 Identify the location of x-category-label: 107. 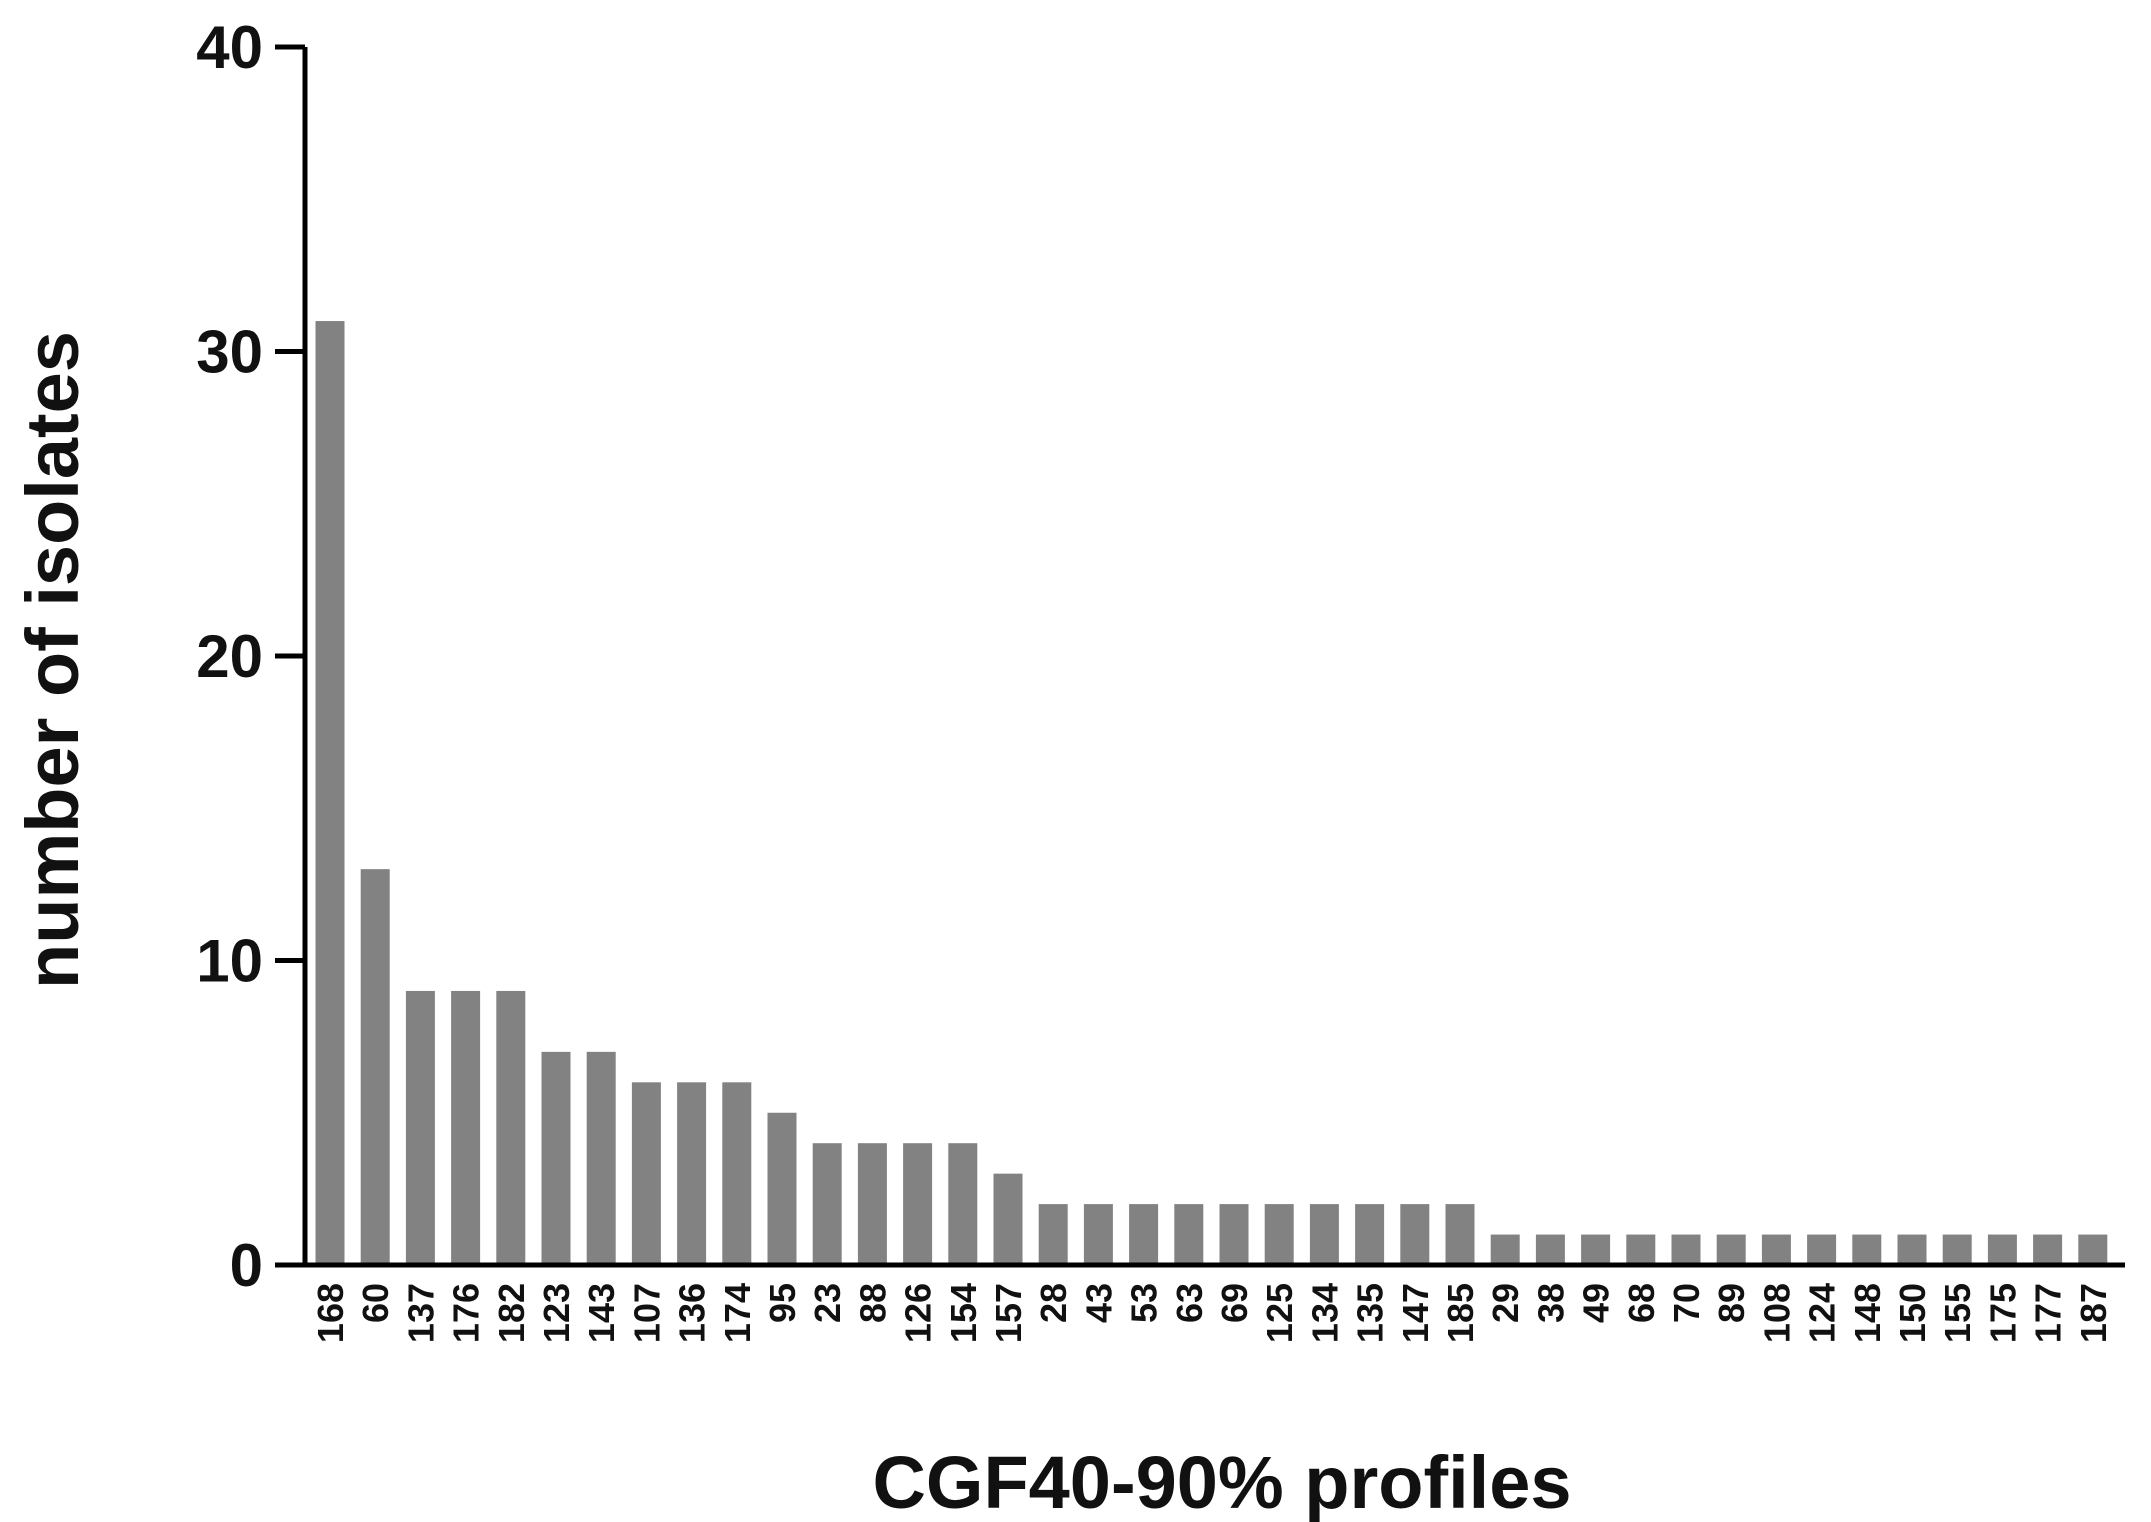
(646, 1313).